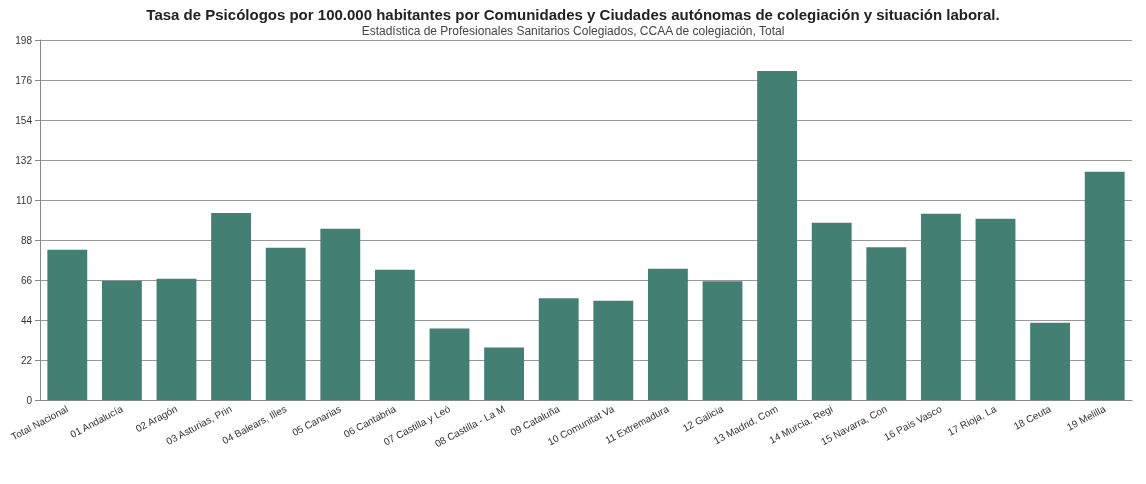  Describe the element at coordinates (26, 280) in the screenshot. I see `y-tick-label: 66` at that location.